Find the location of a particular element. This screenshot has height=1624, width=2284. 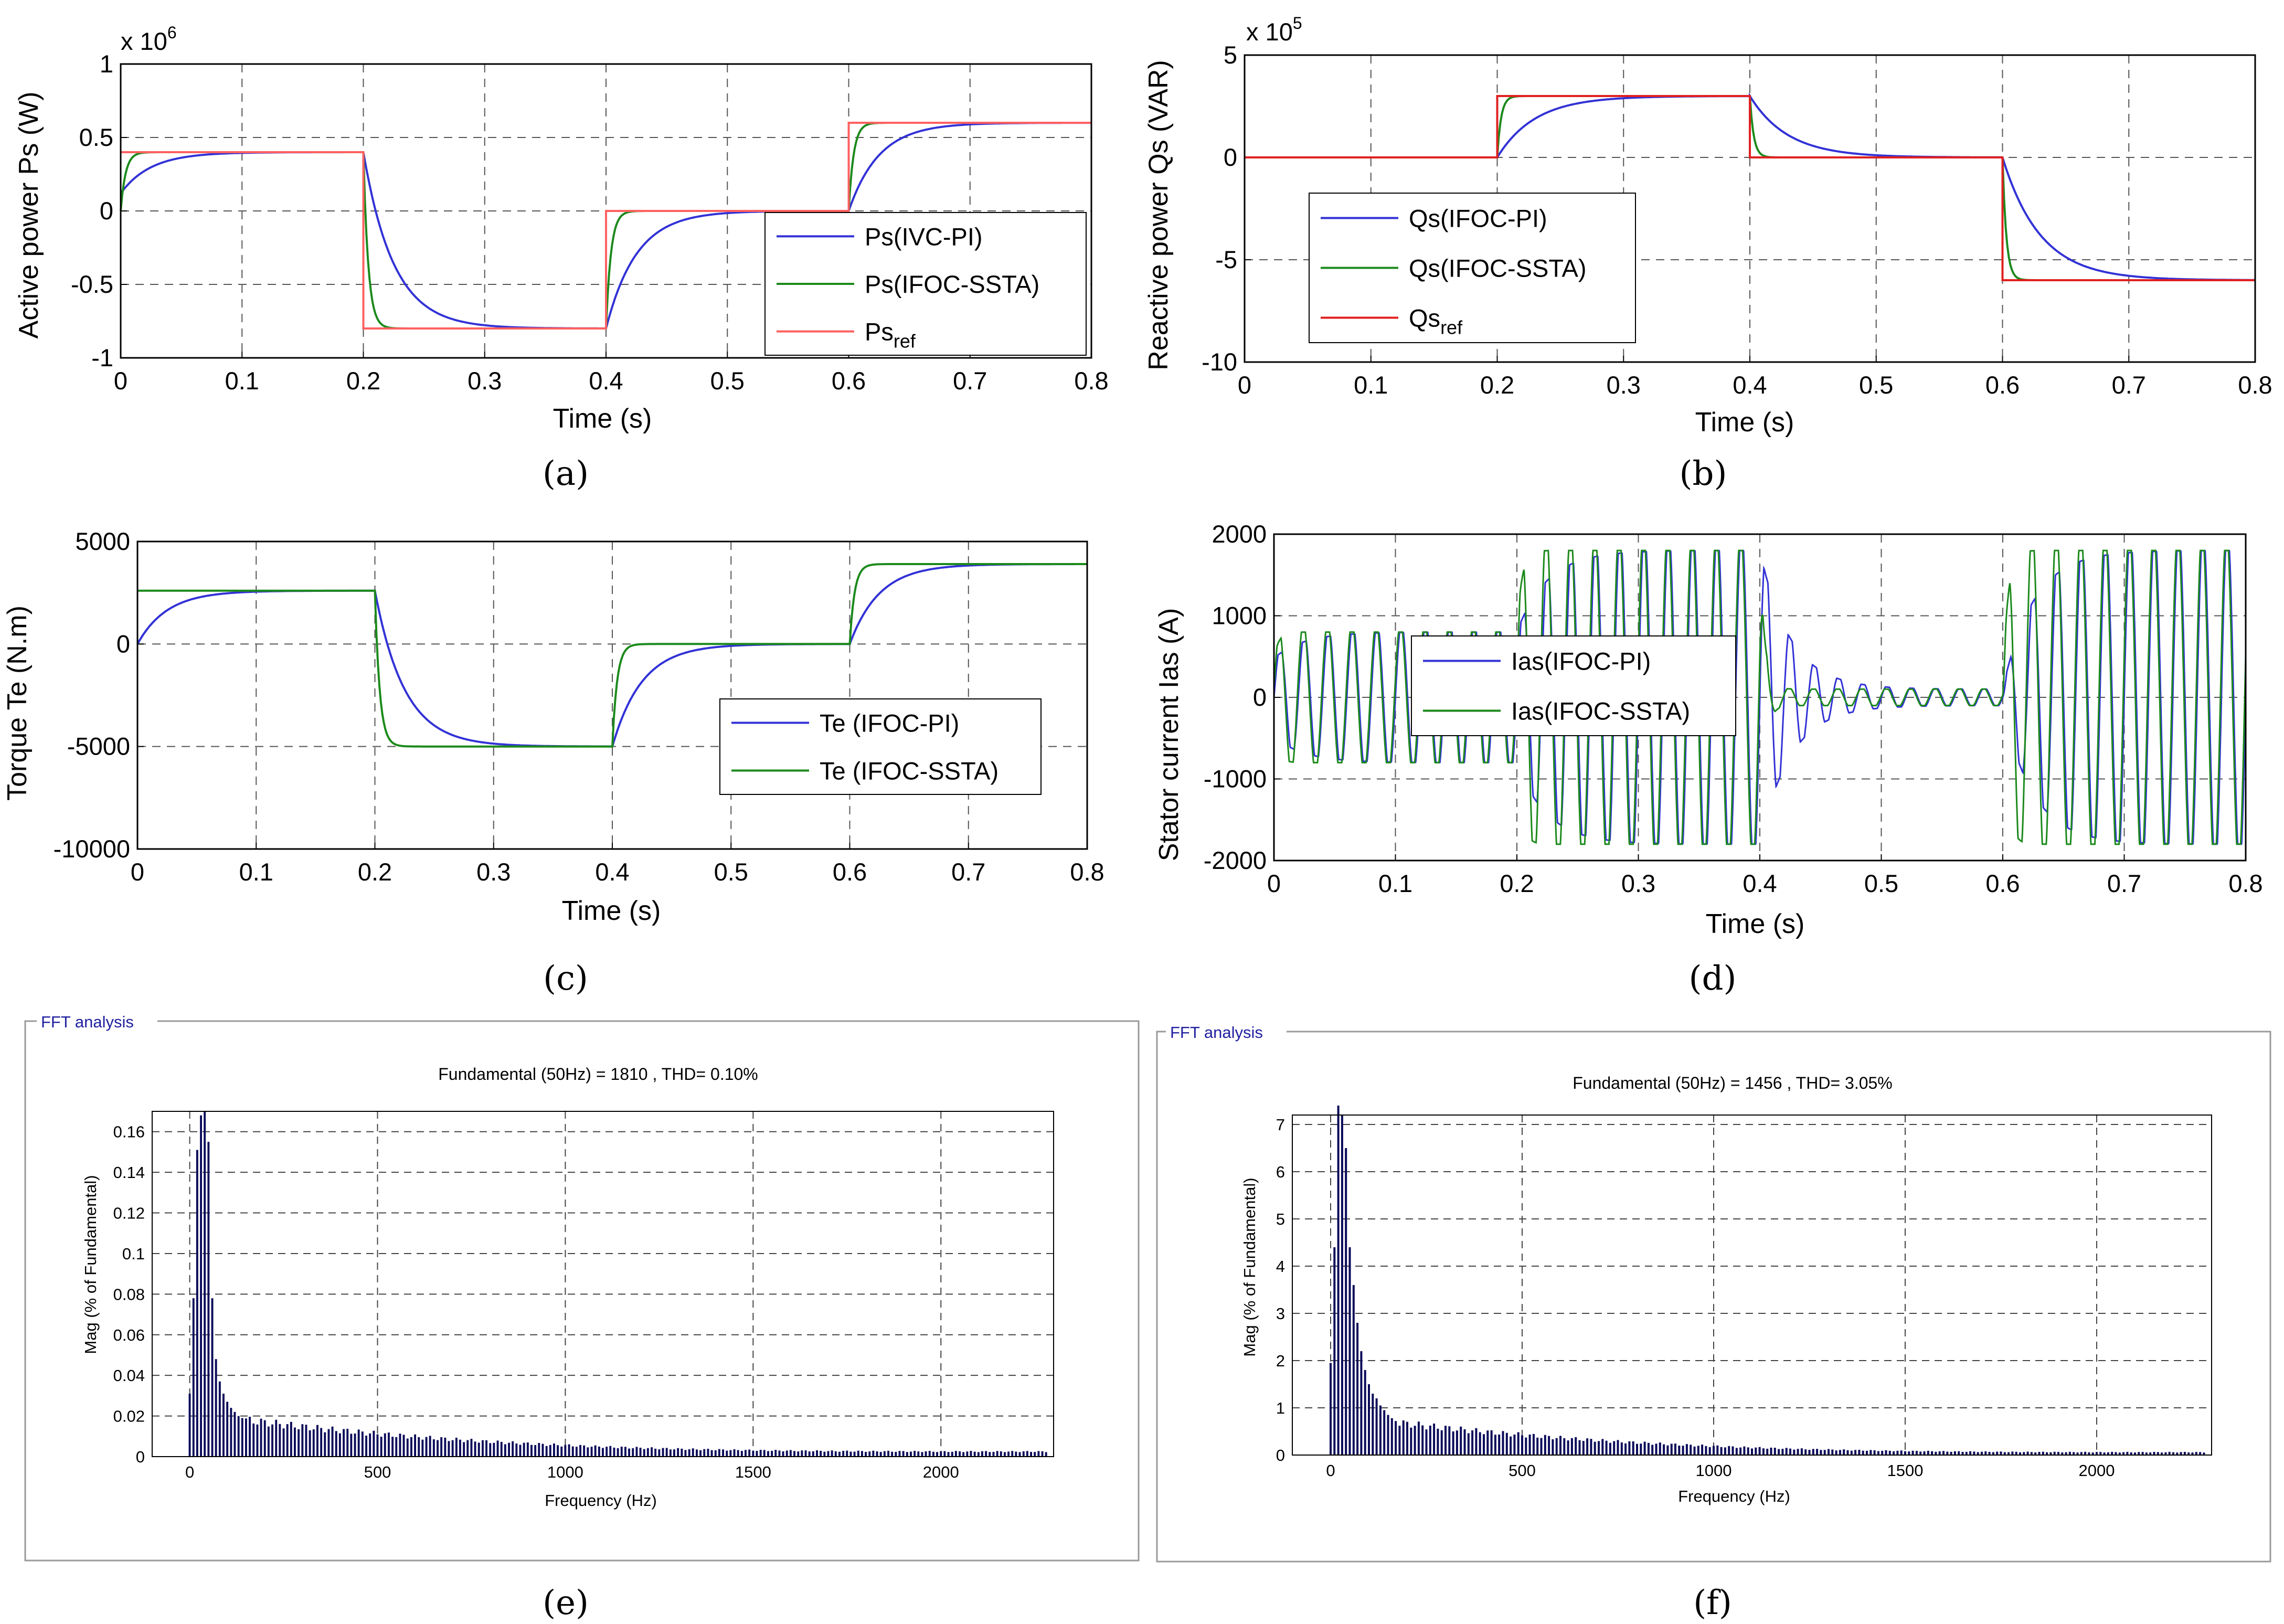

y-tick-label-b: 5 is located at coordinates (1230, 55).